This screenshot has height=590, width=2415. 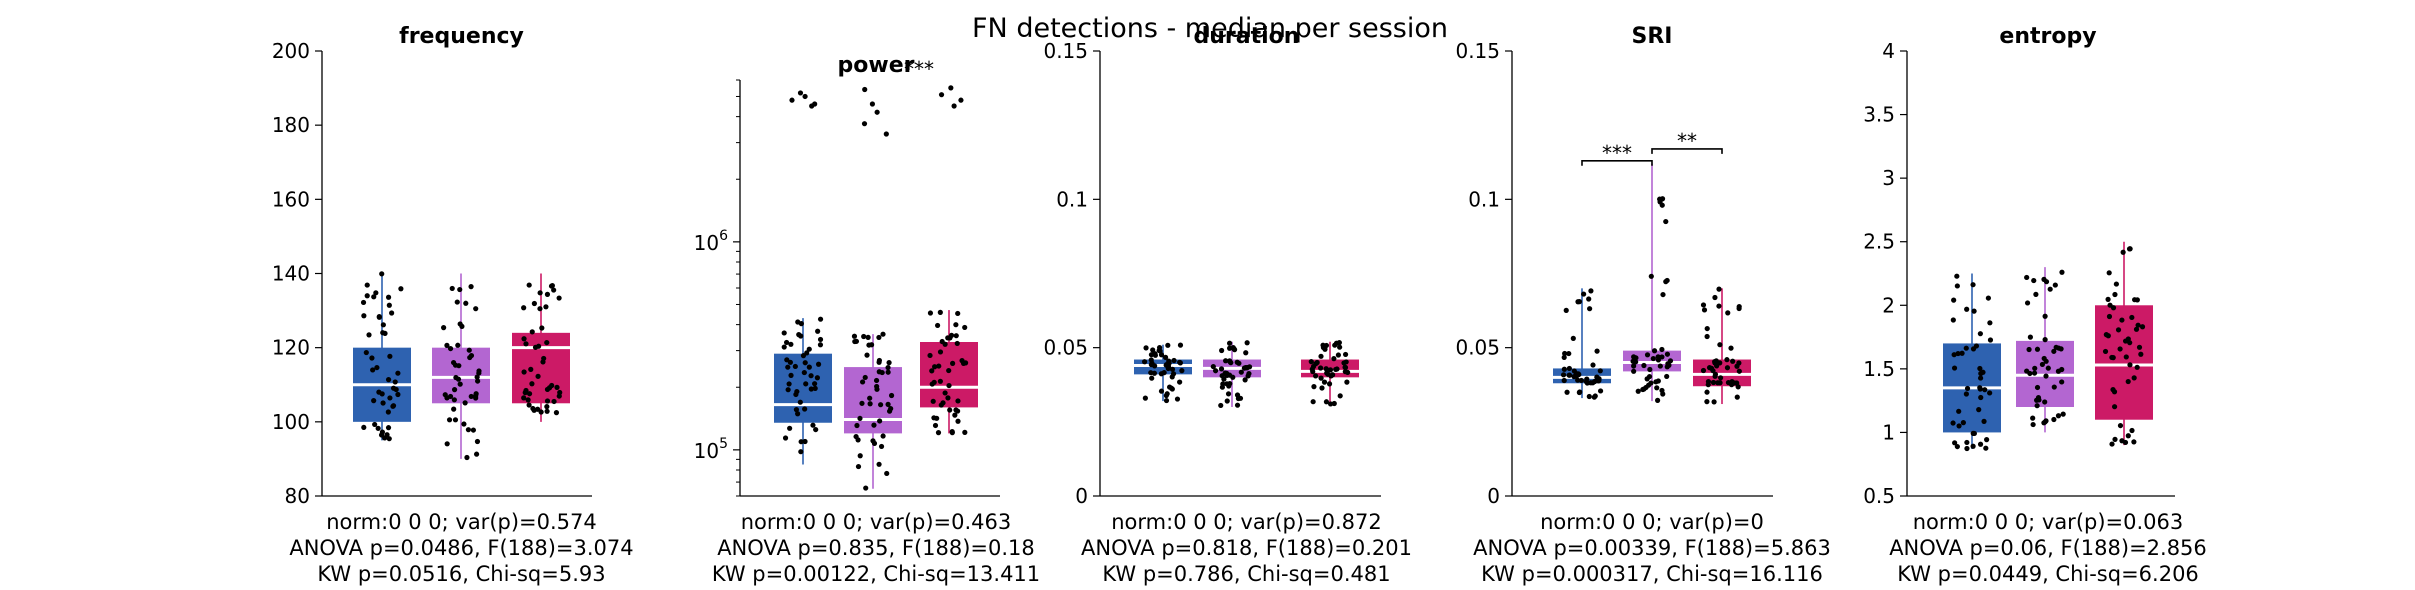 I want to click on significance-label: **, so click(x=1687, y=141).